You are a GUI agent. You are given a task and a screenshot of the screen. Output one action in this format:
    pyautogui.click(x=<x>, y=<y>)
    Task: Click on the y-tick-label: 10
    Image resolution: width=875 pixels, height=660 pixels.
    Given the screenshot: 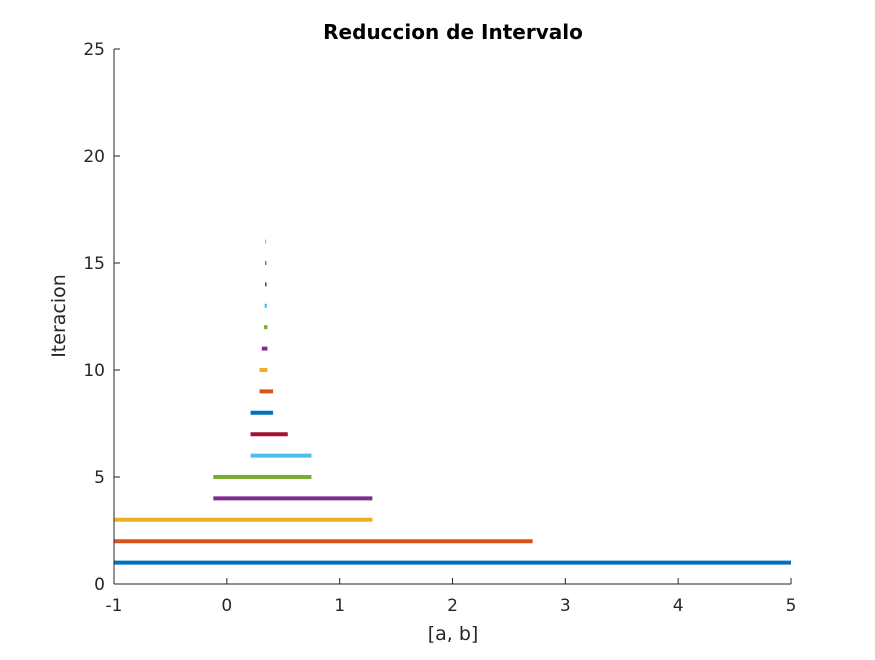 What is the action you would take?
    pyautogui.click(x=94, y=371)
    